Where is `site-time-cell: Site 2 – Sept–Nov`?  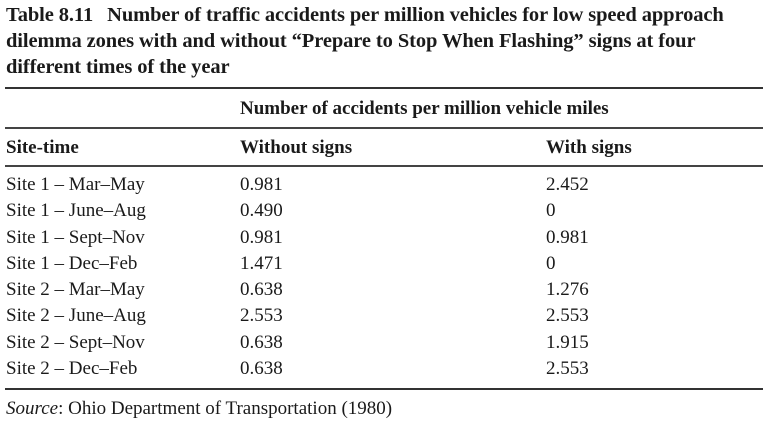
site-time-cell: Site 2 – Sept–Nov is located at coordinates (75, 342).